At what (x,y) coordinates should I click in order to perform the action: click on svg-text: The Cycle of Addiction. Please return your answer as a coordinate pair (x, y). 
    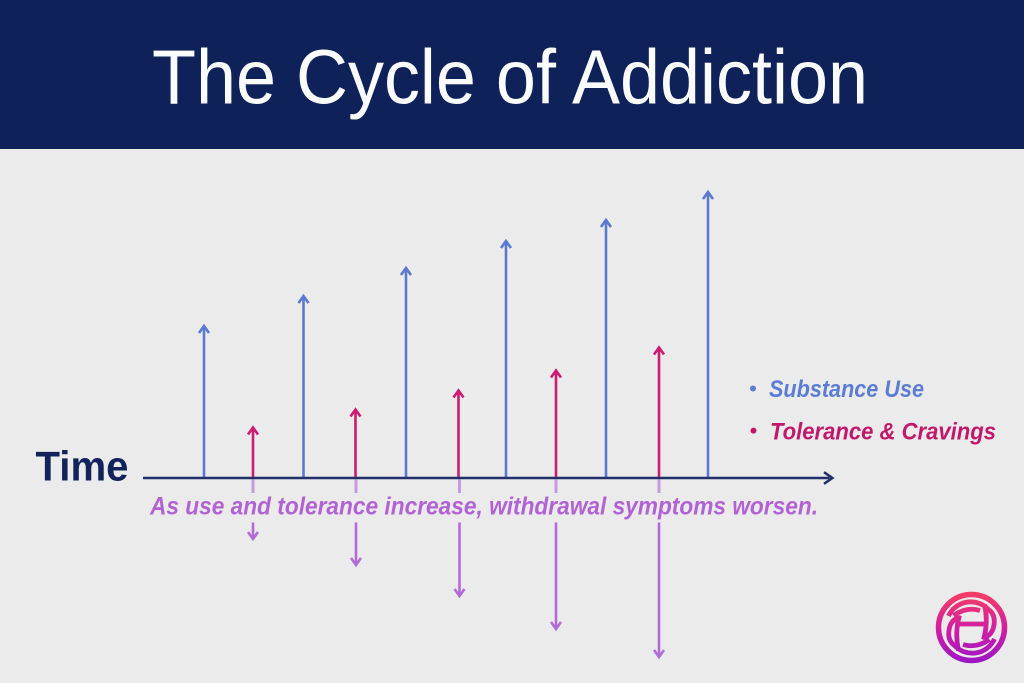
    Looking at the image, I should click on (510, 78).